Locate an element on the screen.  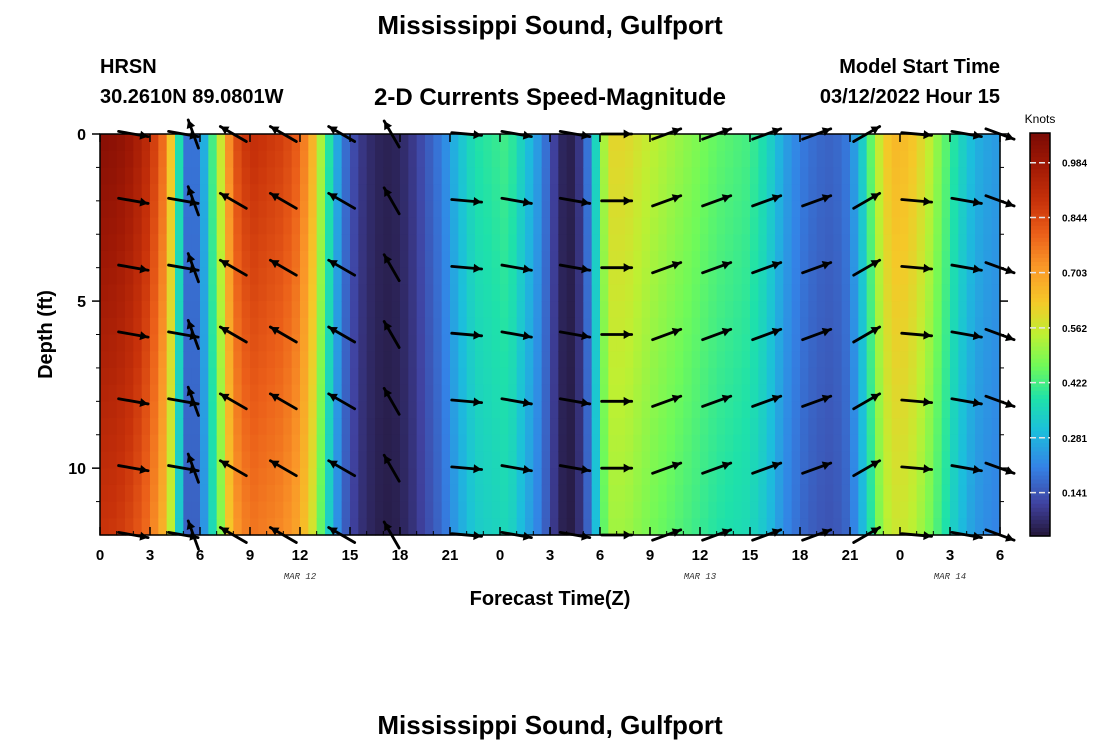
x-tick-label: 0 is located at coordinates (500, 555).